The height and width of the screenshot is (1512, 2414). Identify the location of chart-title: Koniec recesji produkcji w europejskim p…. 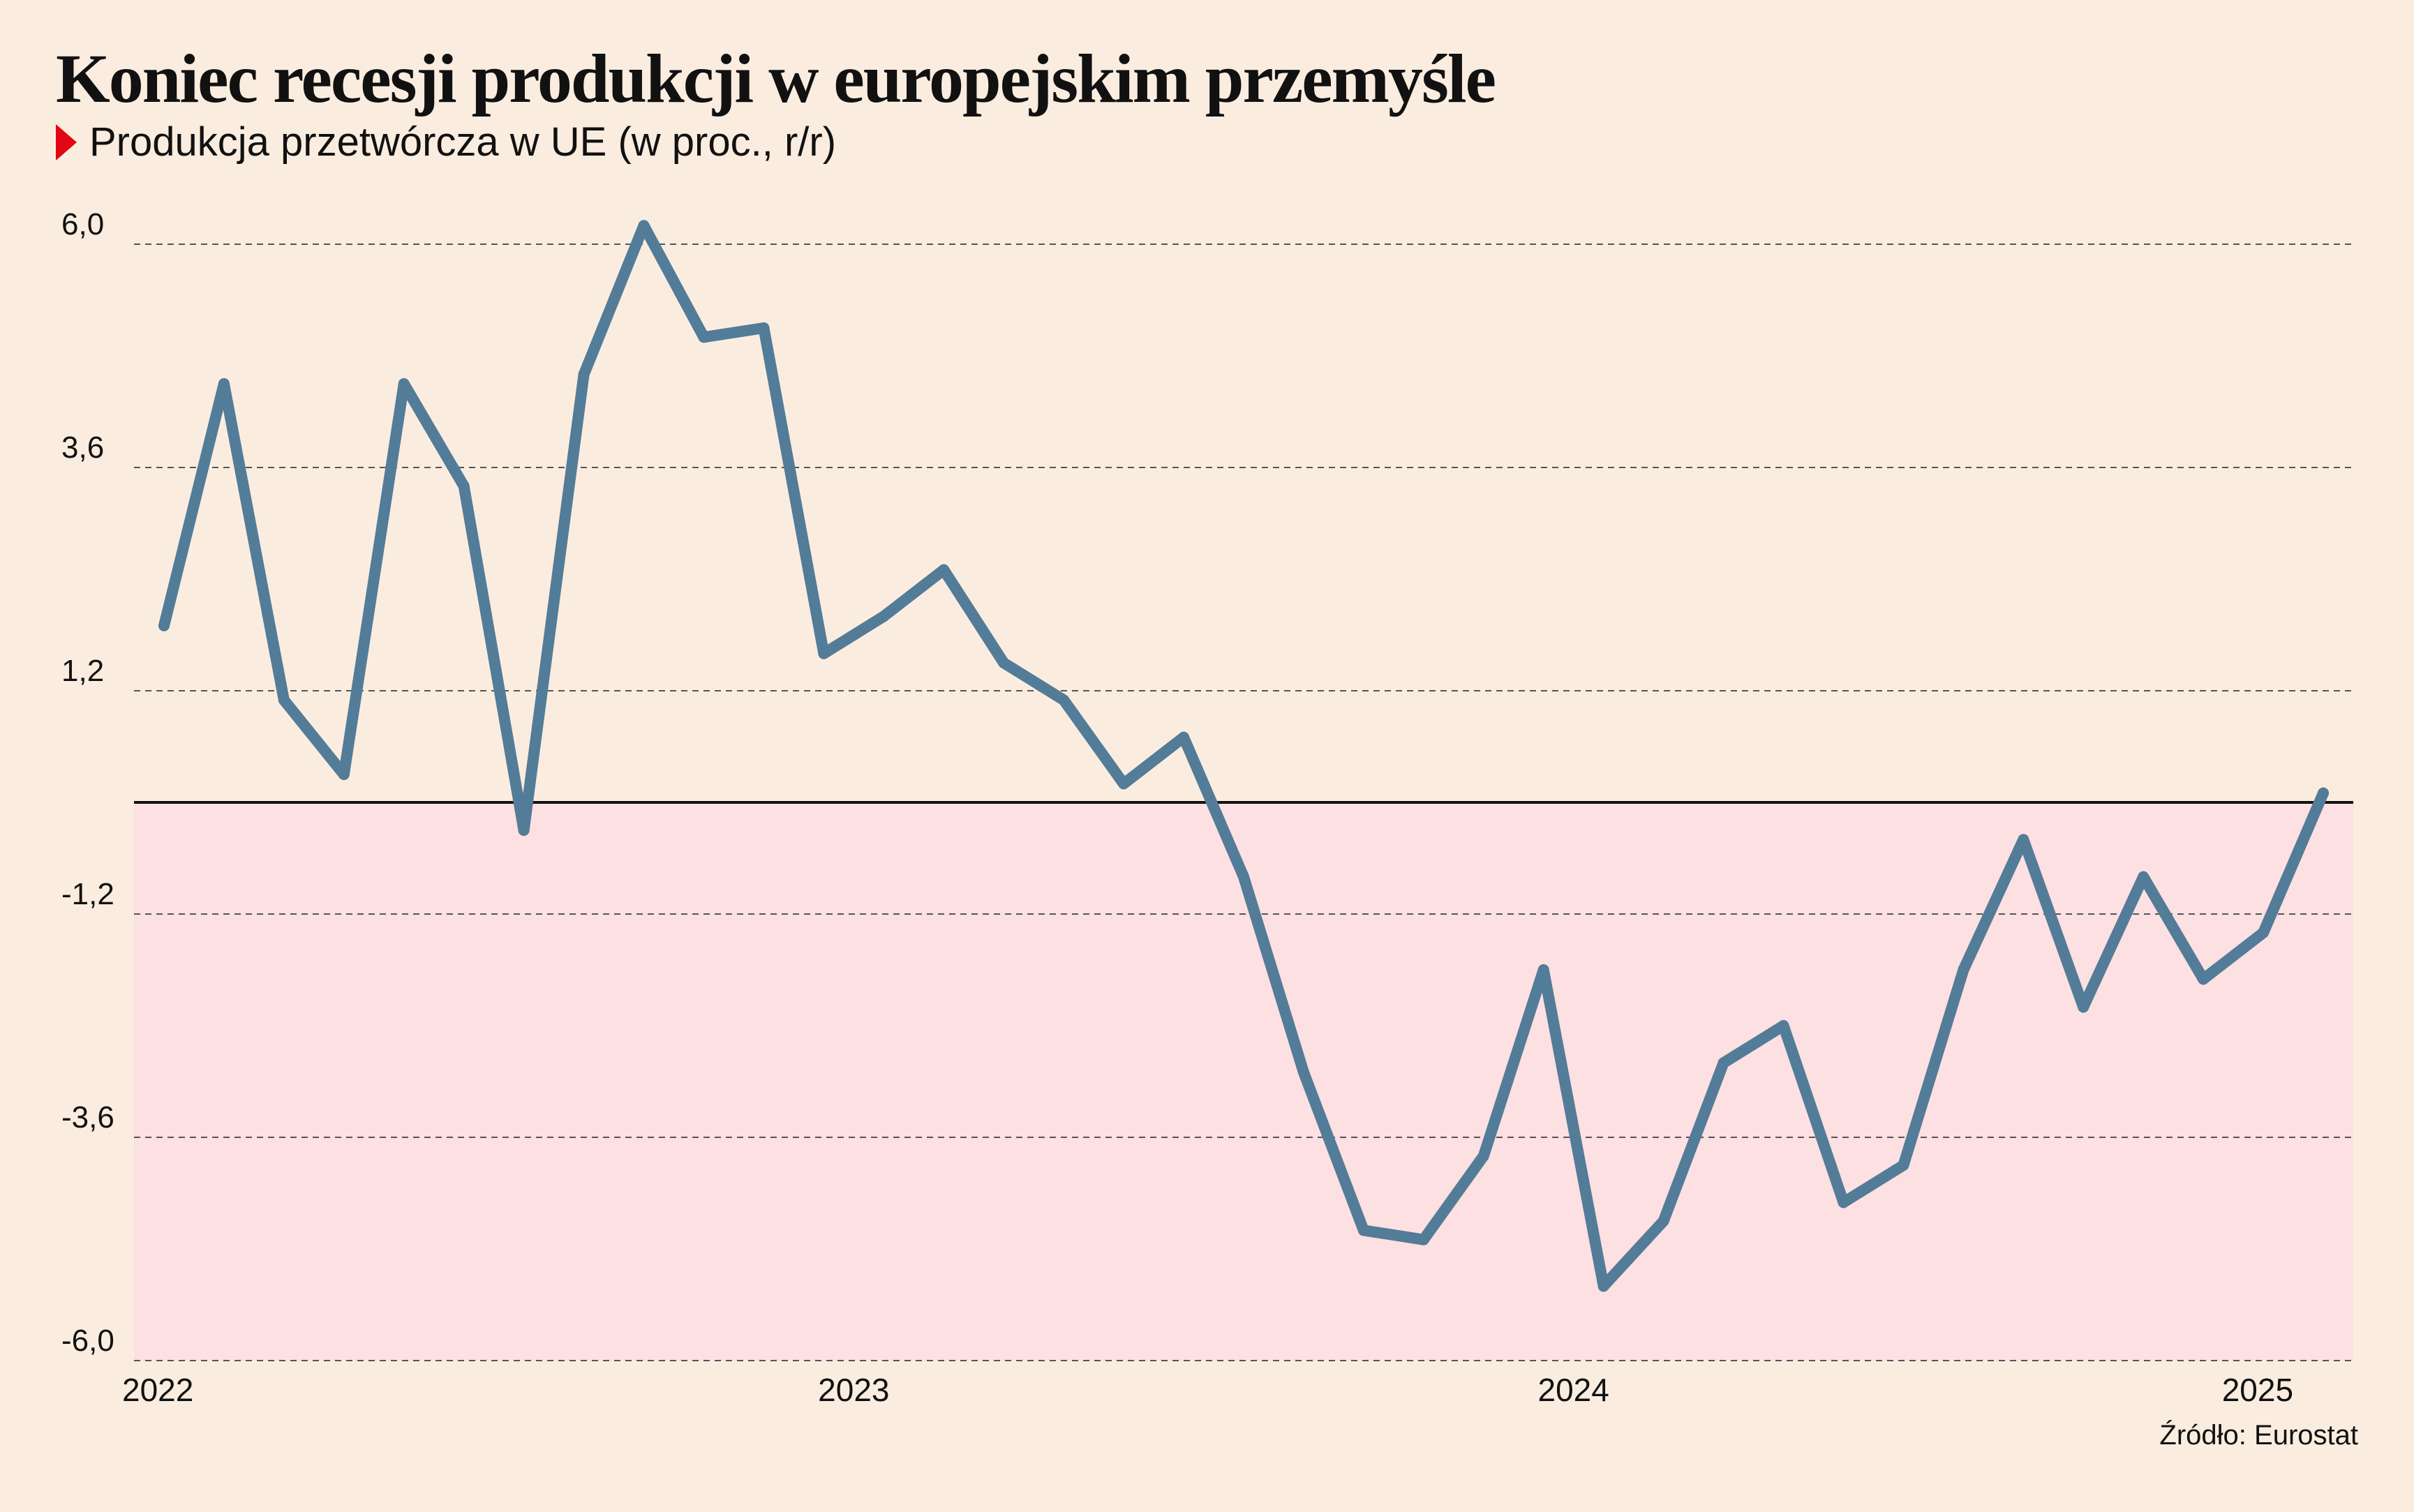
(776, 78).